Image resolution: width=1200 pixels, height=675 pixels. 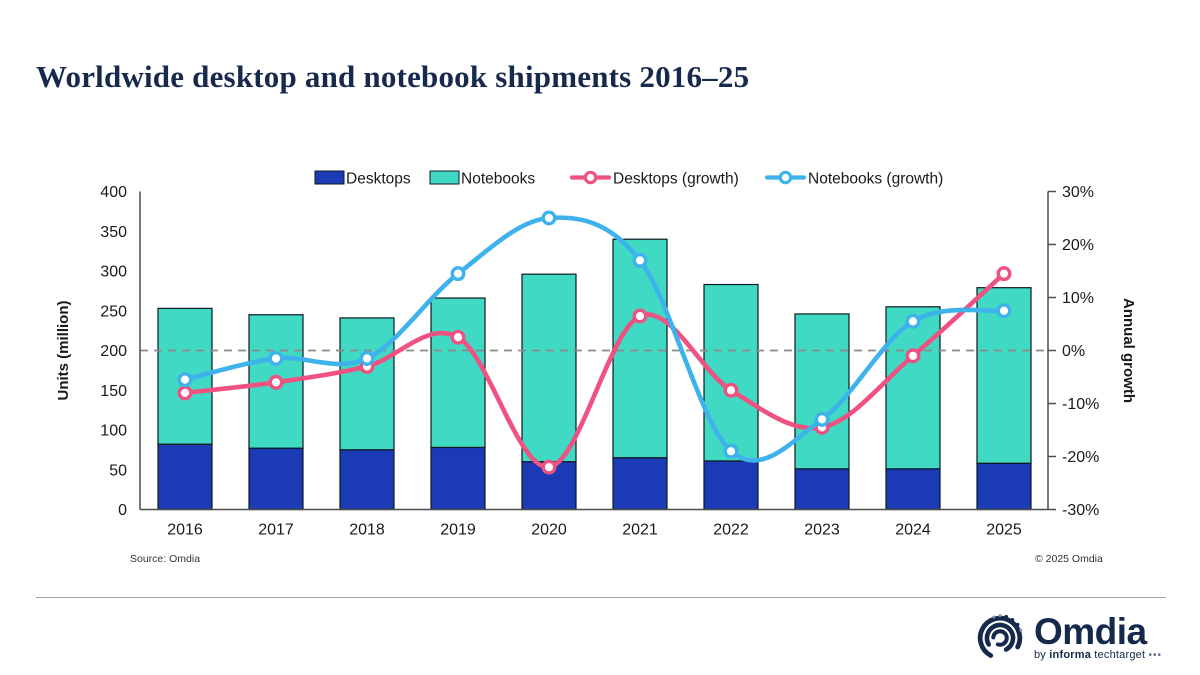 What do you see at coordinates (1000, 637) in the screenshot?
I see `logo-swirl-icon` at bounding box center [1000, 637].